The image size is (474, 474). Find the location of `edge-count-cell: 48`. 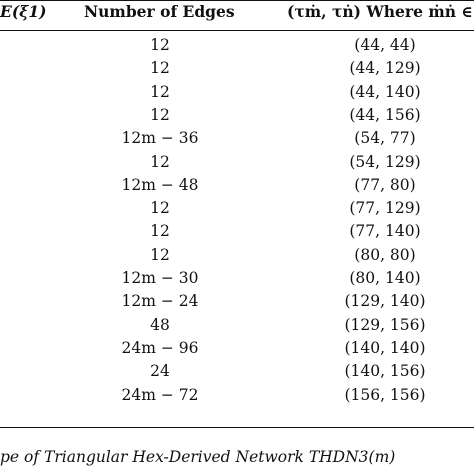

edge-count-cell: 48 is located at coordinates (160, 324).